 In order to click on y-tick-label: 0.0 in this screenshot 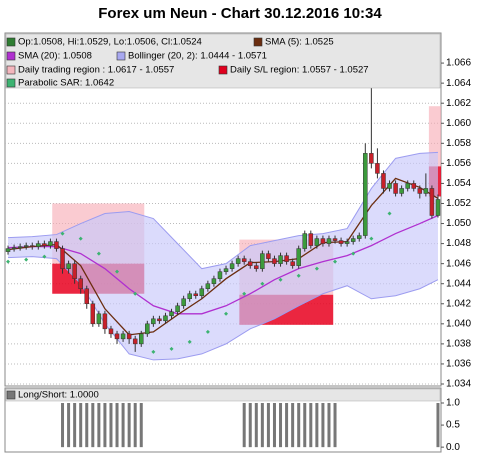, I will do `click(453, 447)`.